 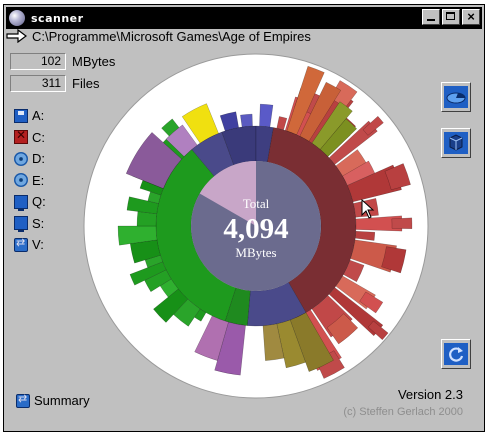 I want to click on files-label: Files, so click(x=86, y=83).